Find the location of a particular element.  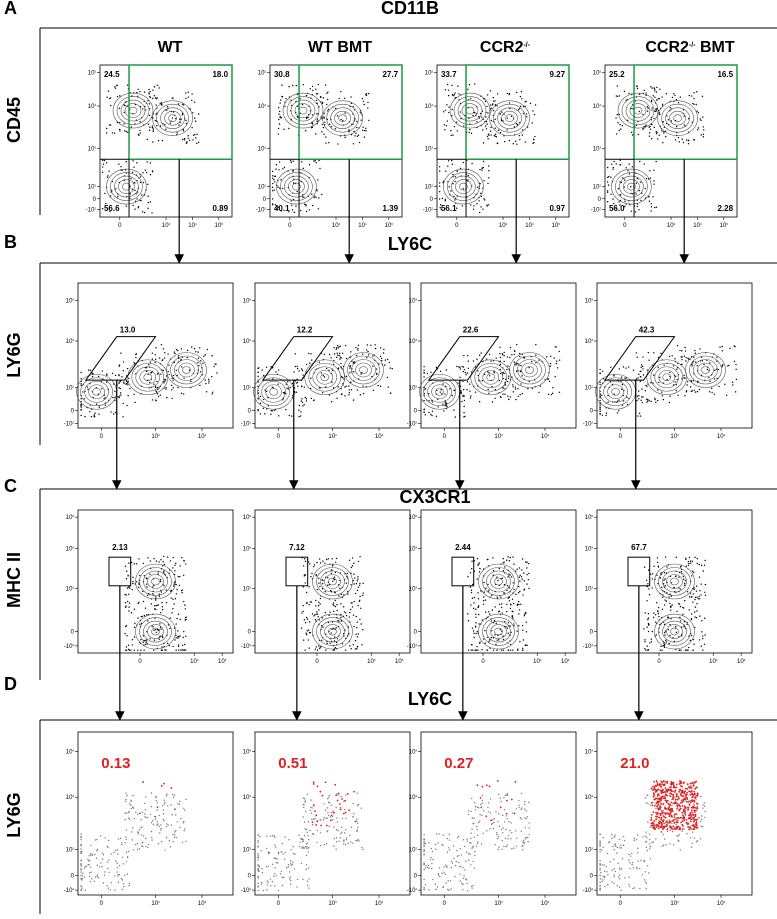

y-axis-title: MHC II is located at coordinates (14, 580).